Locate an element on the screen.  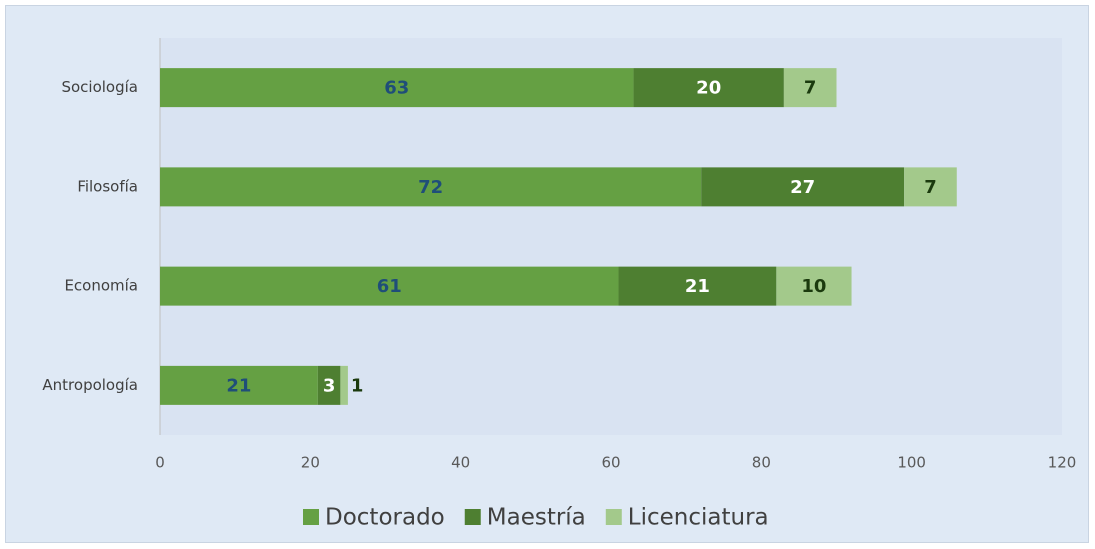
y-tick-label: Sociología is located at coordinates (99, 87).